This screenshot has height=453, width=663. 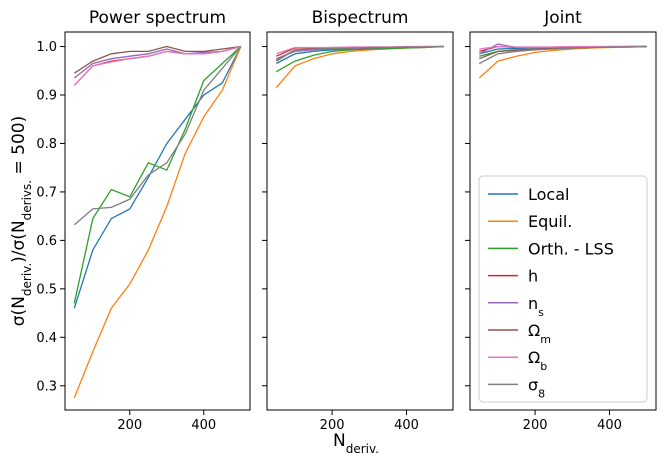 What do you see at coordinates (46, 96) in the screenshot?
I see `y-tick-label: 0.9` at bounding box center [46, 96].